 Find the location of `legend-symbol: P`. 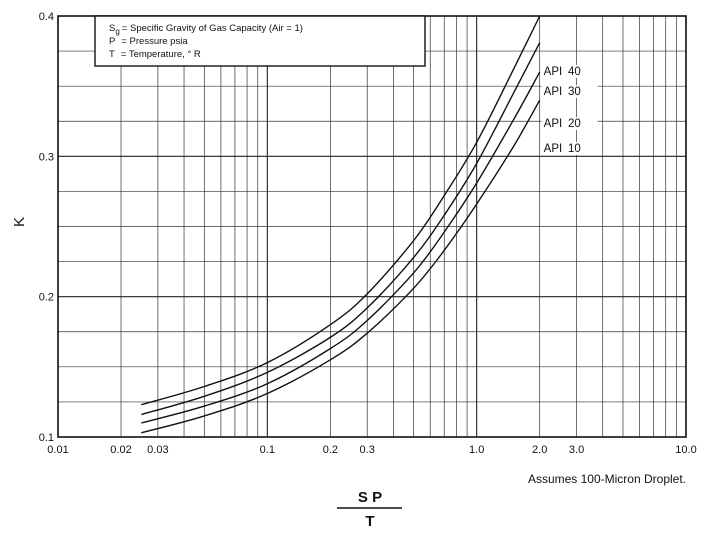

legend-symbol: P is located at coordinates (112, 41).